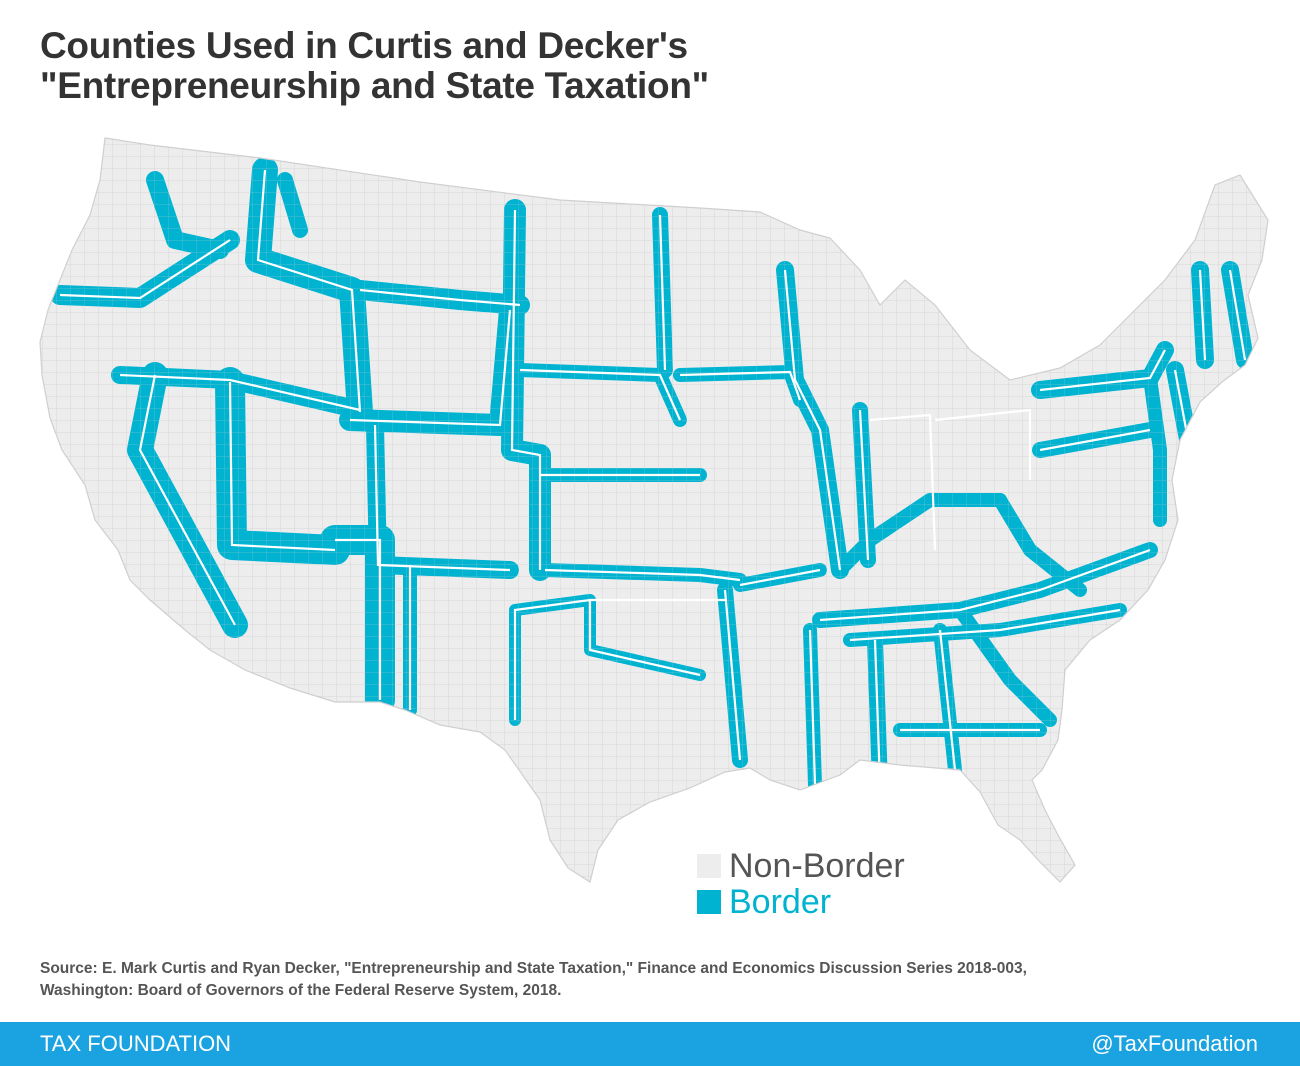 Image resolution: width=1300 pixels, height=1066 pixels. What do you see at coordinates (709, 866) in the screenshot?
I see `legend-swatch-non-border` at bounding box center [709, 866].